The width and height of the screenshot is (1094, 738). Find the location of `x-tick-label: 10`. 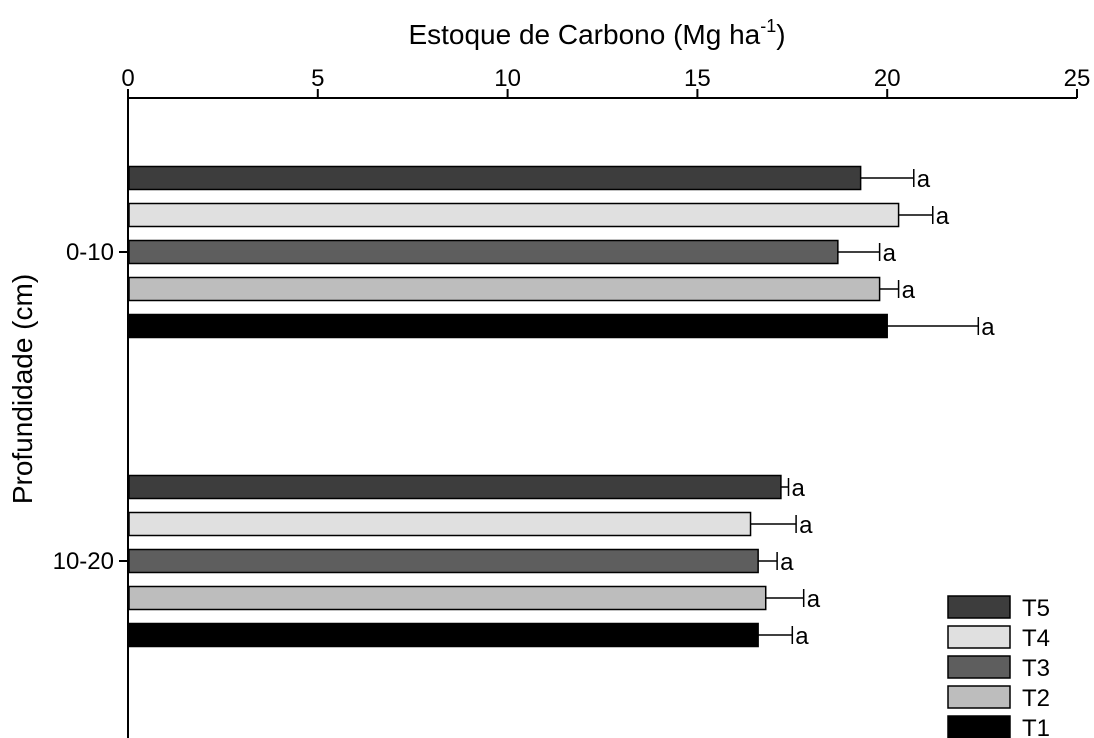

x-tick-label: 10 is located at coordinates (507, 78).